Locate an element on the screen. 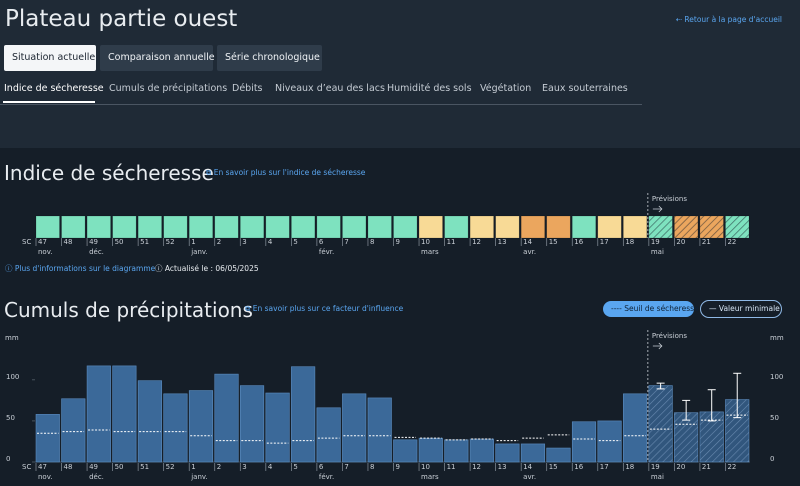  topic-tab: Végétation is located at coordinates (506, 88).